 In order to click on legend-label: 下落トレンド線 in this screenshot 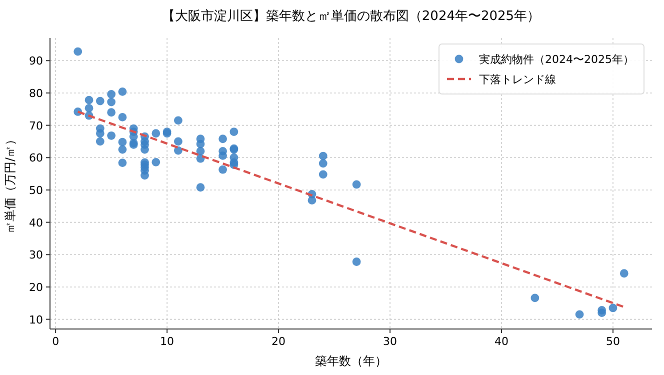, I will do `click(517, 79)`.